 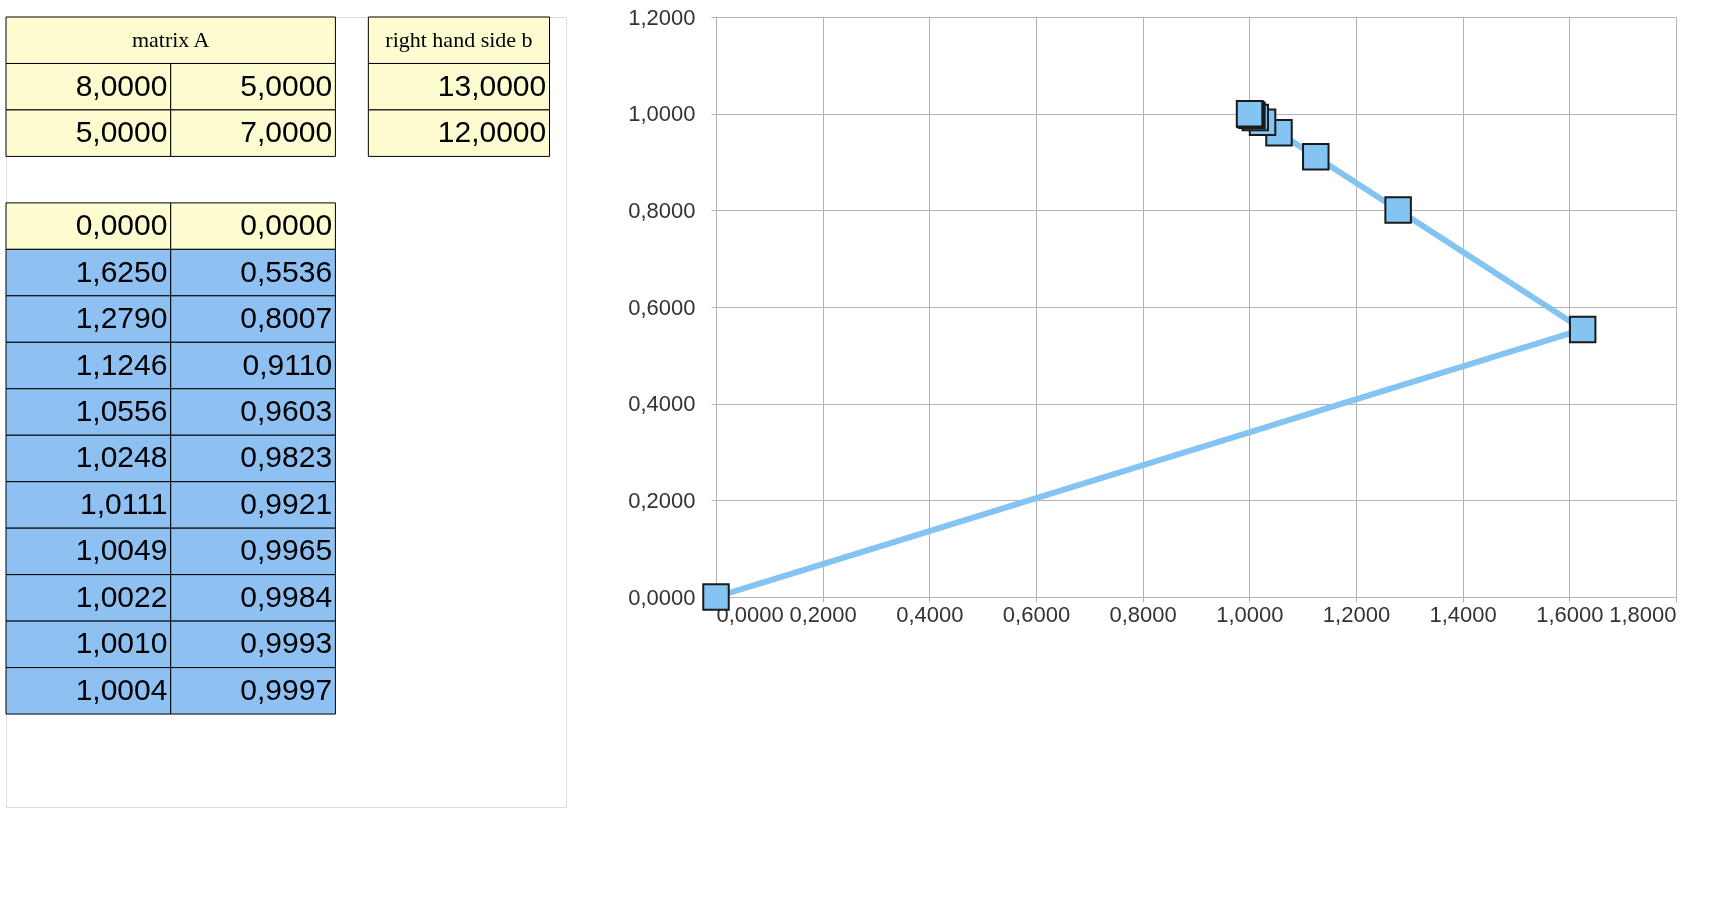 I want to click on x-tick-label: 0,4000, so click(x=930, y=614).